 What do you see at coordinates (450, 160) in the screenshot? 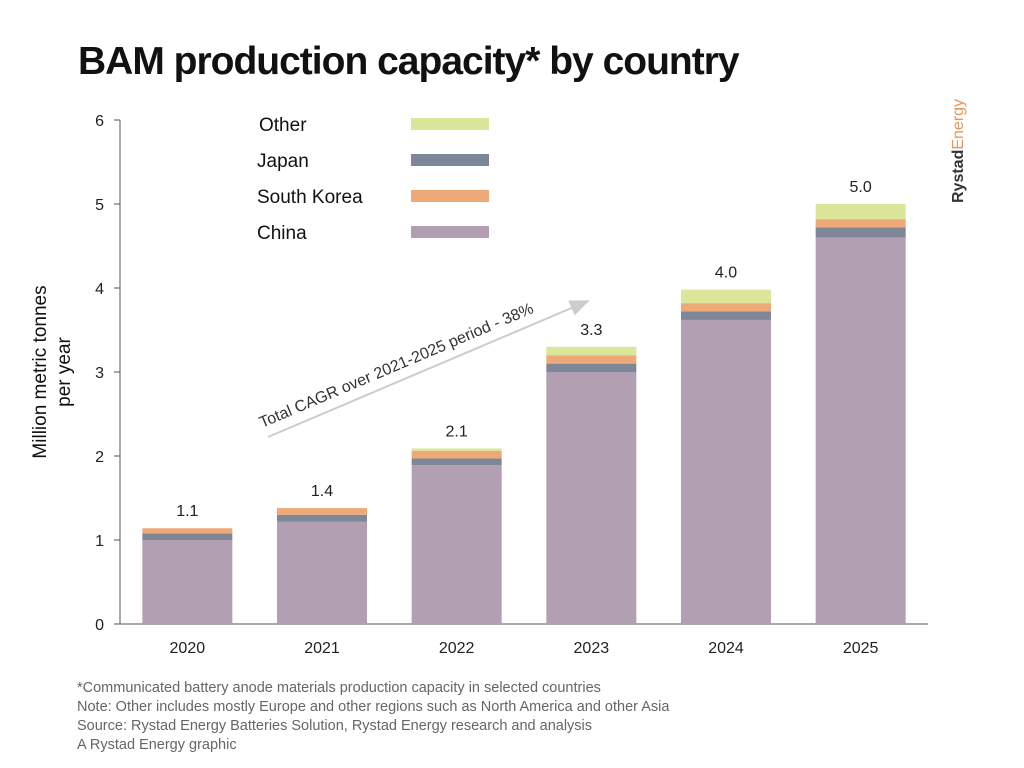
I see `legend-swatch-japan` at bounding box center [450, 160].